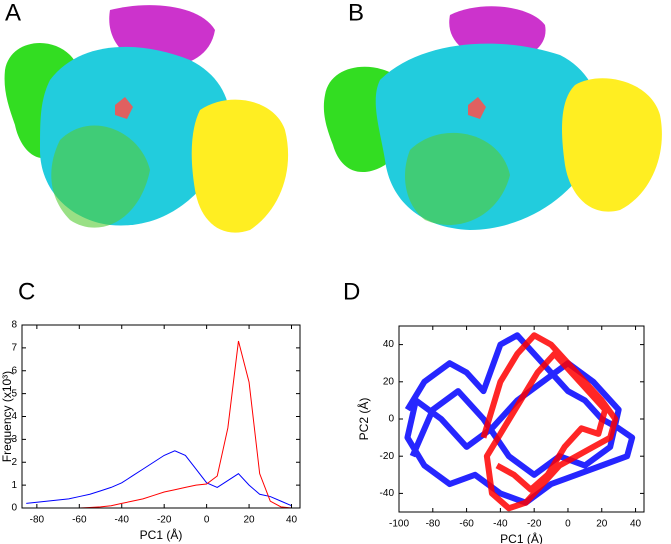 This screenshot has width=671, height=544. Describe the element at coordinates (14, 325) in the screenshot. I see `y-tick-label: 8` at that location.